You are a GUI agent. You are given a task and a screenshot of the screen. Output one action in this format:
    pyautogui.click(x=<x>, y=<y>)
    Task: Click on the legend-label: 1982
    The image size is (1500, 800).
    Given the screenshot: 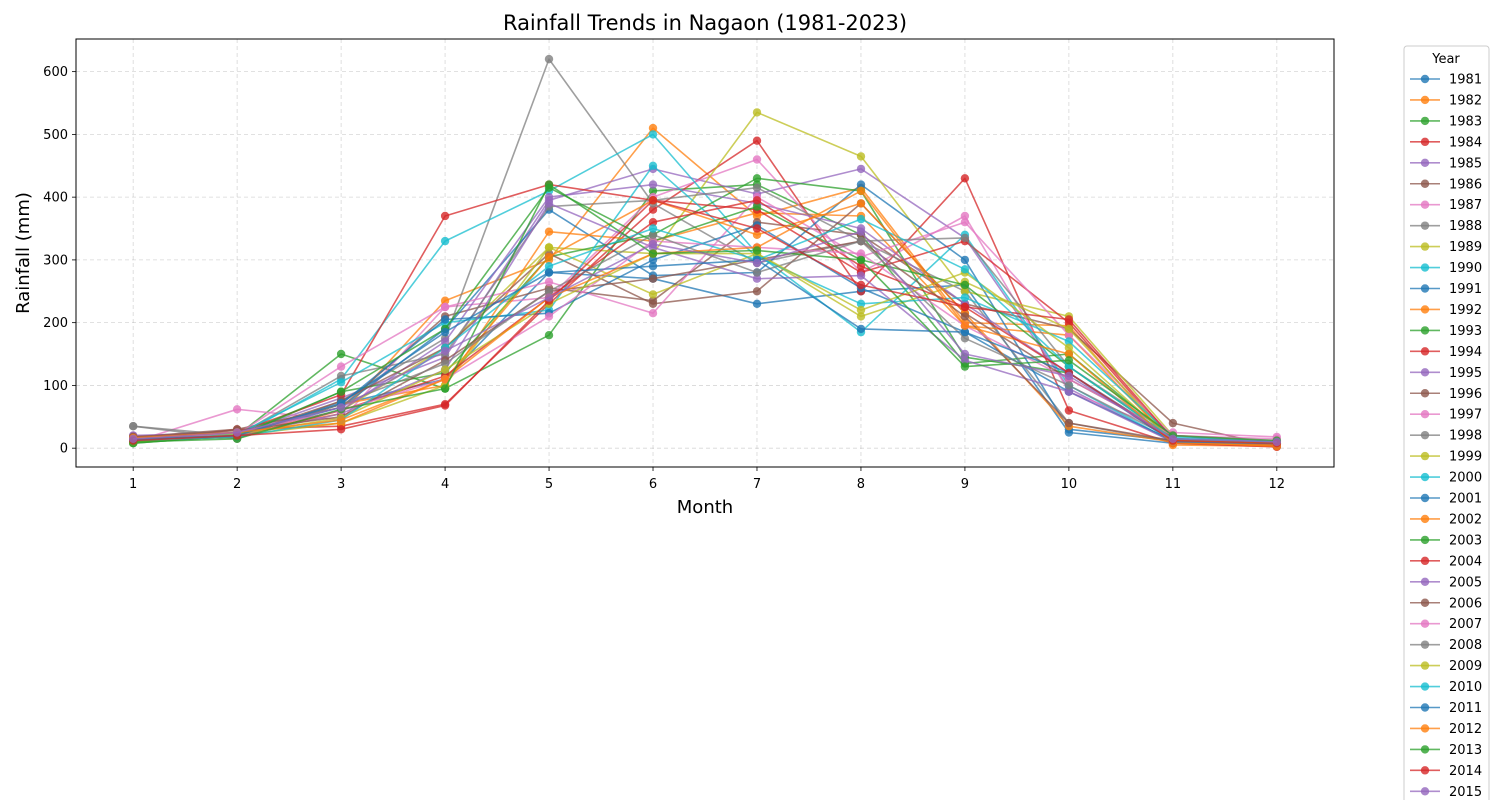 What is the action you would take?
    pyautogui.click(x=1465, y=100)
    